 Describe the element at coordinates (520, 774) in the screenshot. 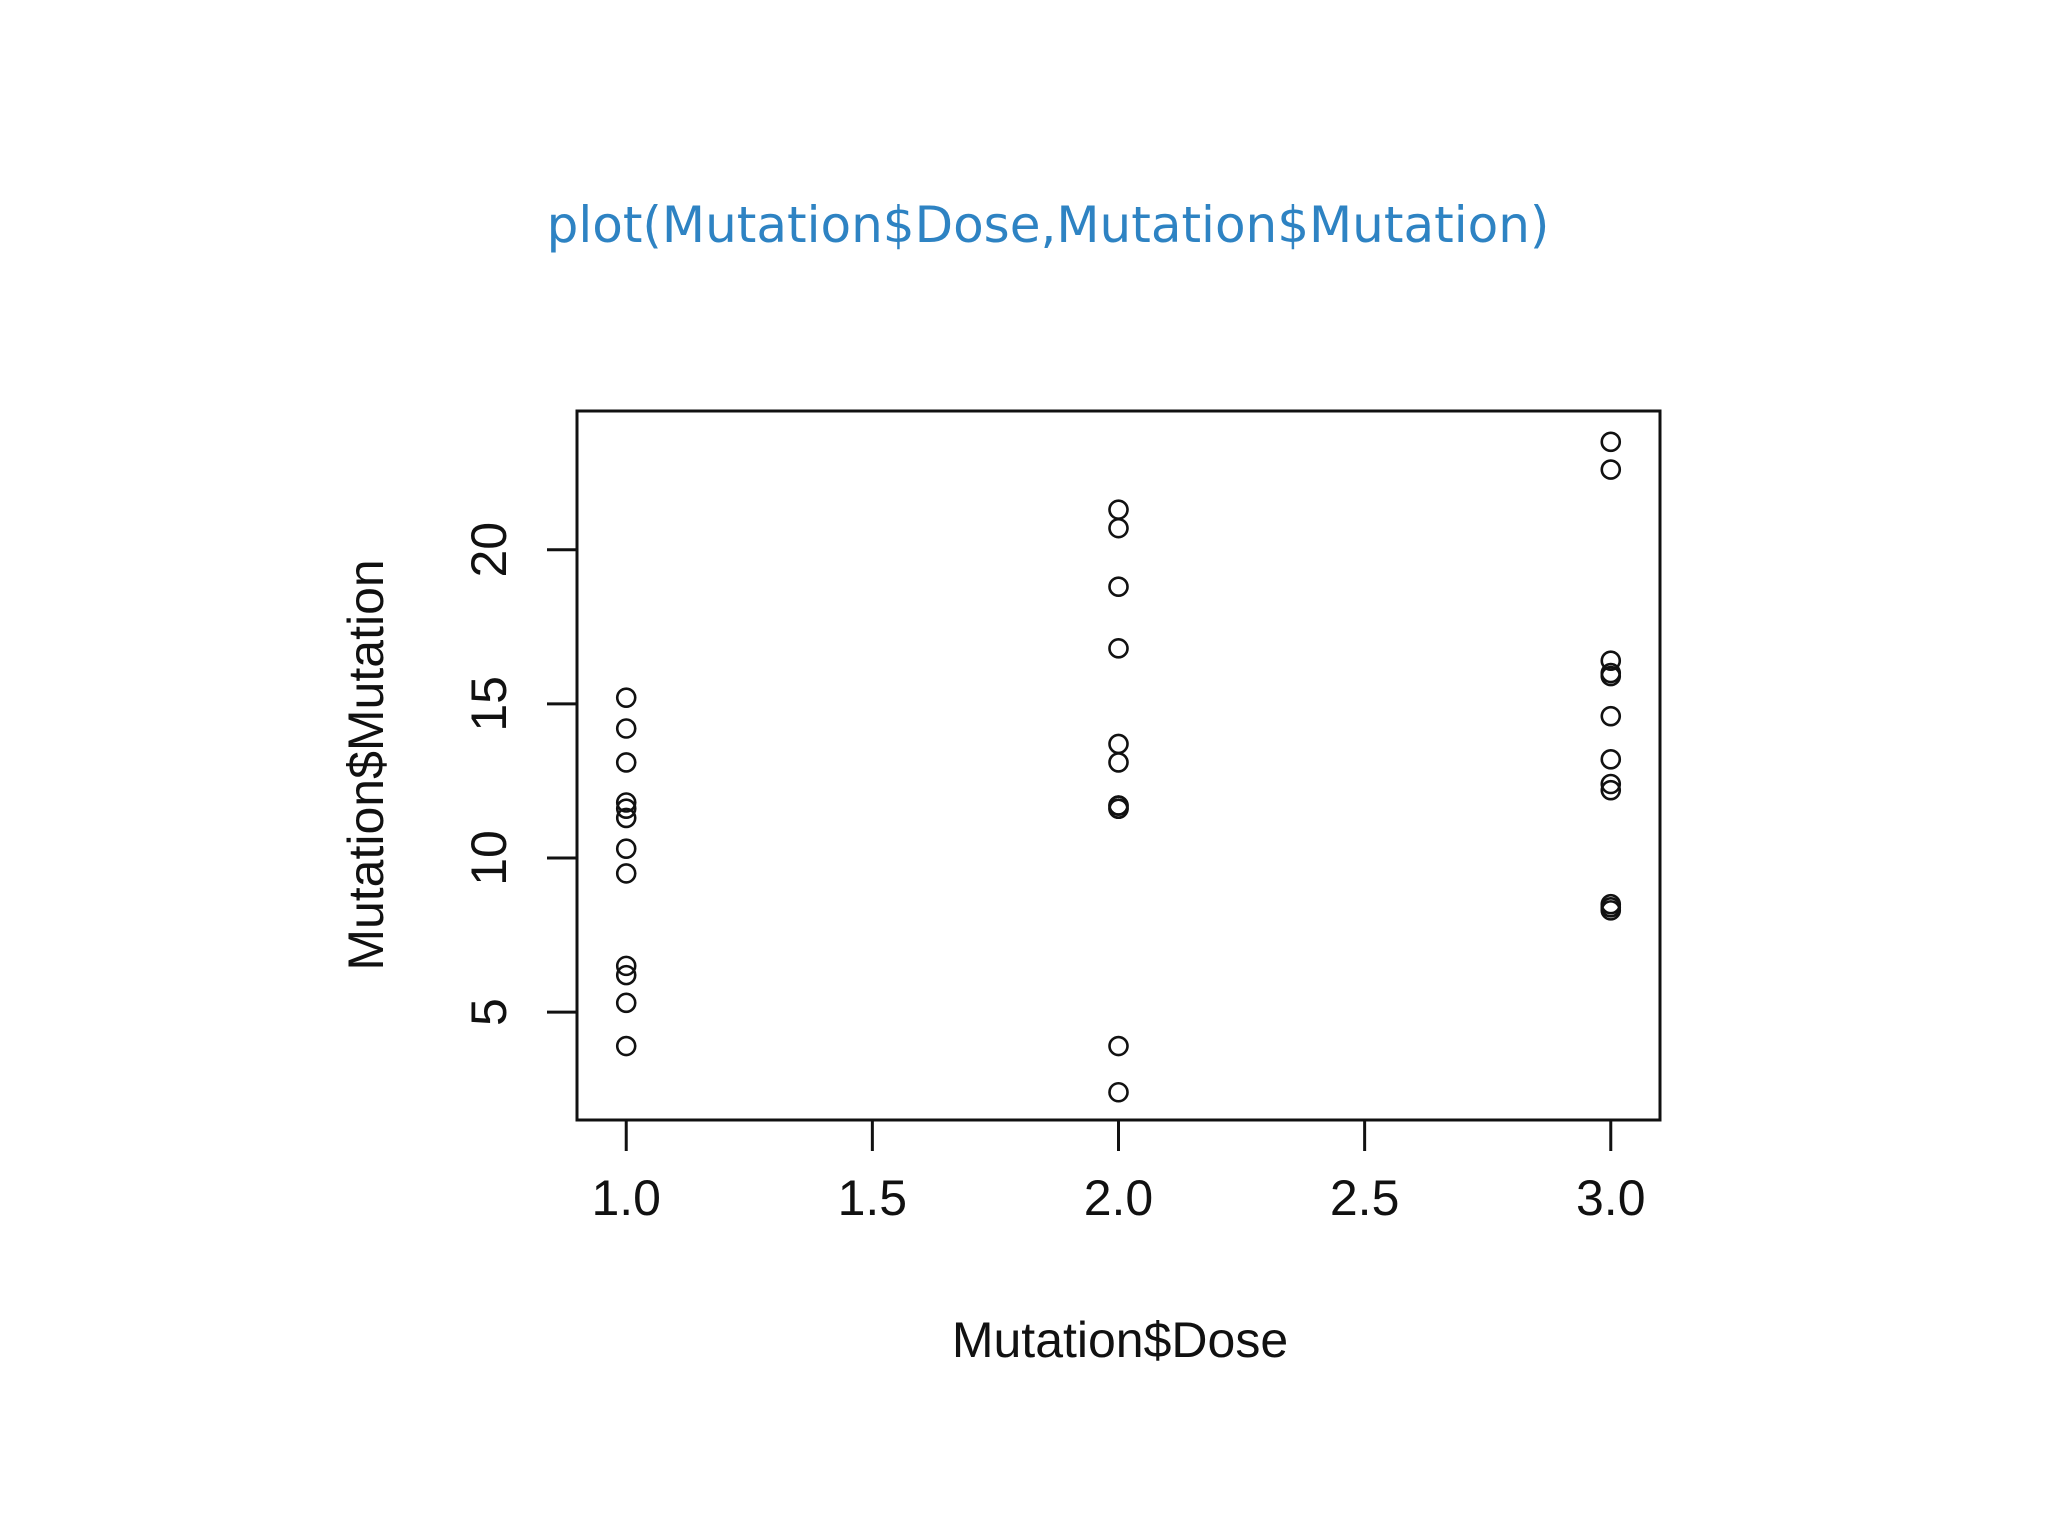

I see `y-axis: 5 10 15 20` at that location.